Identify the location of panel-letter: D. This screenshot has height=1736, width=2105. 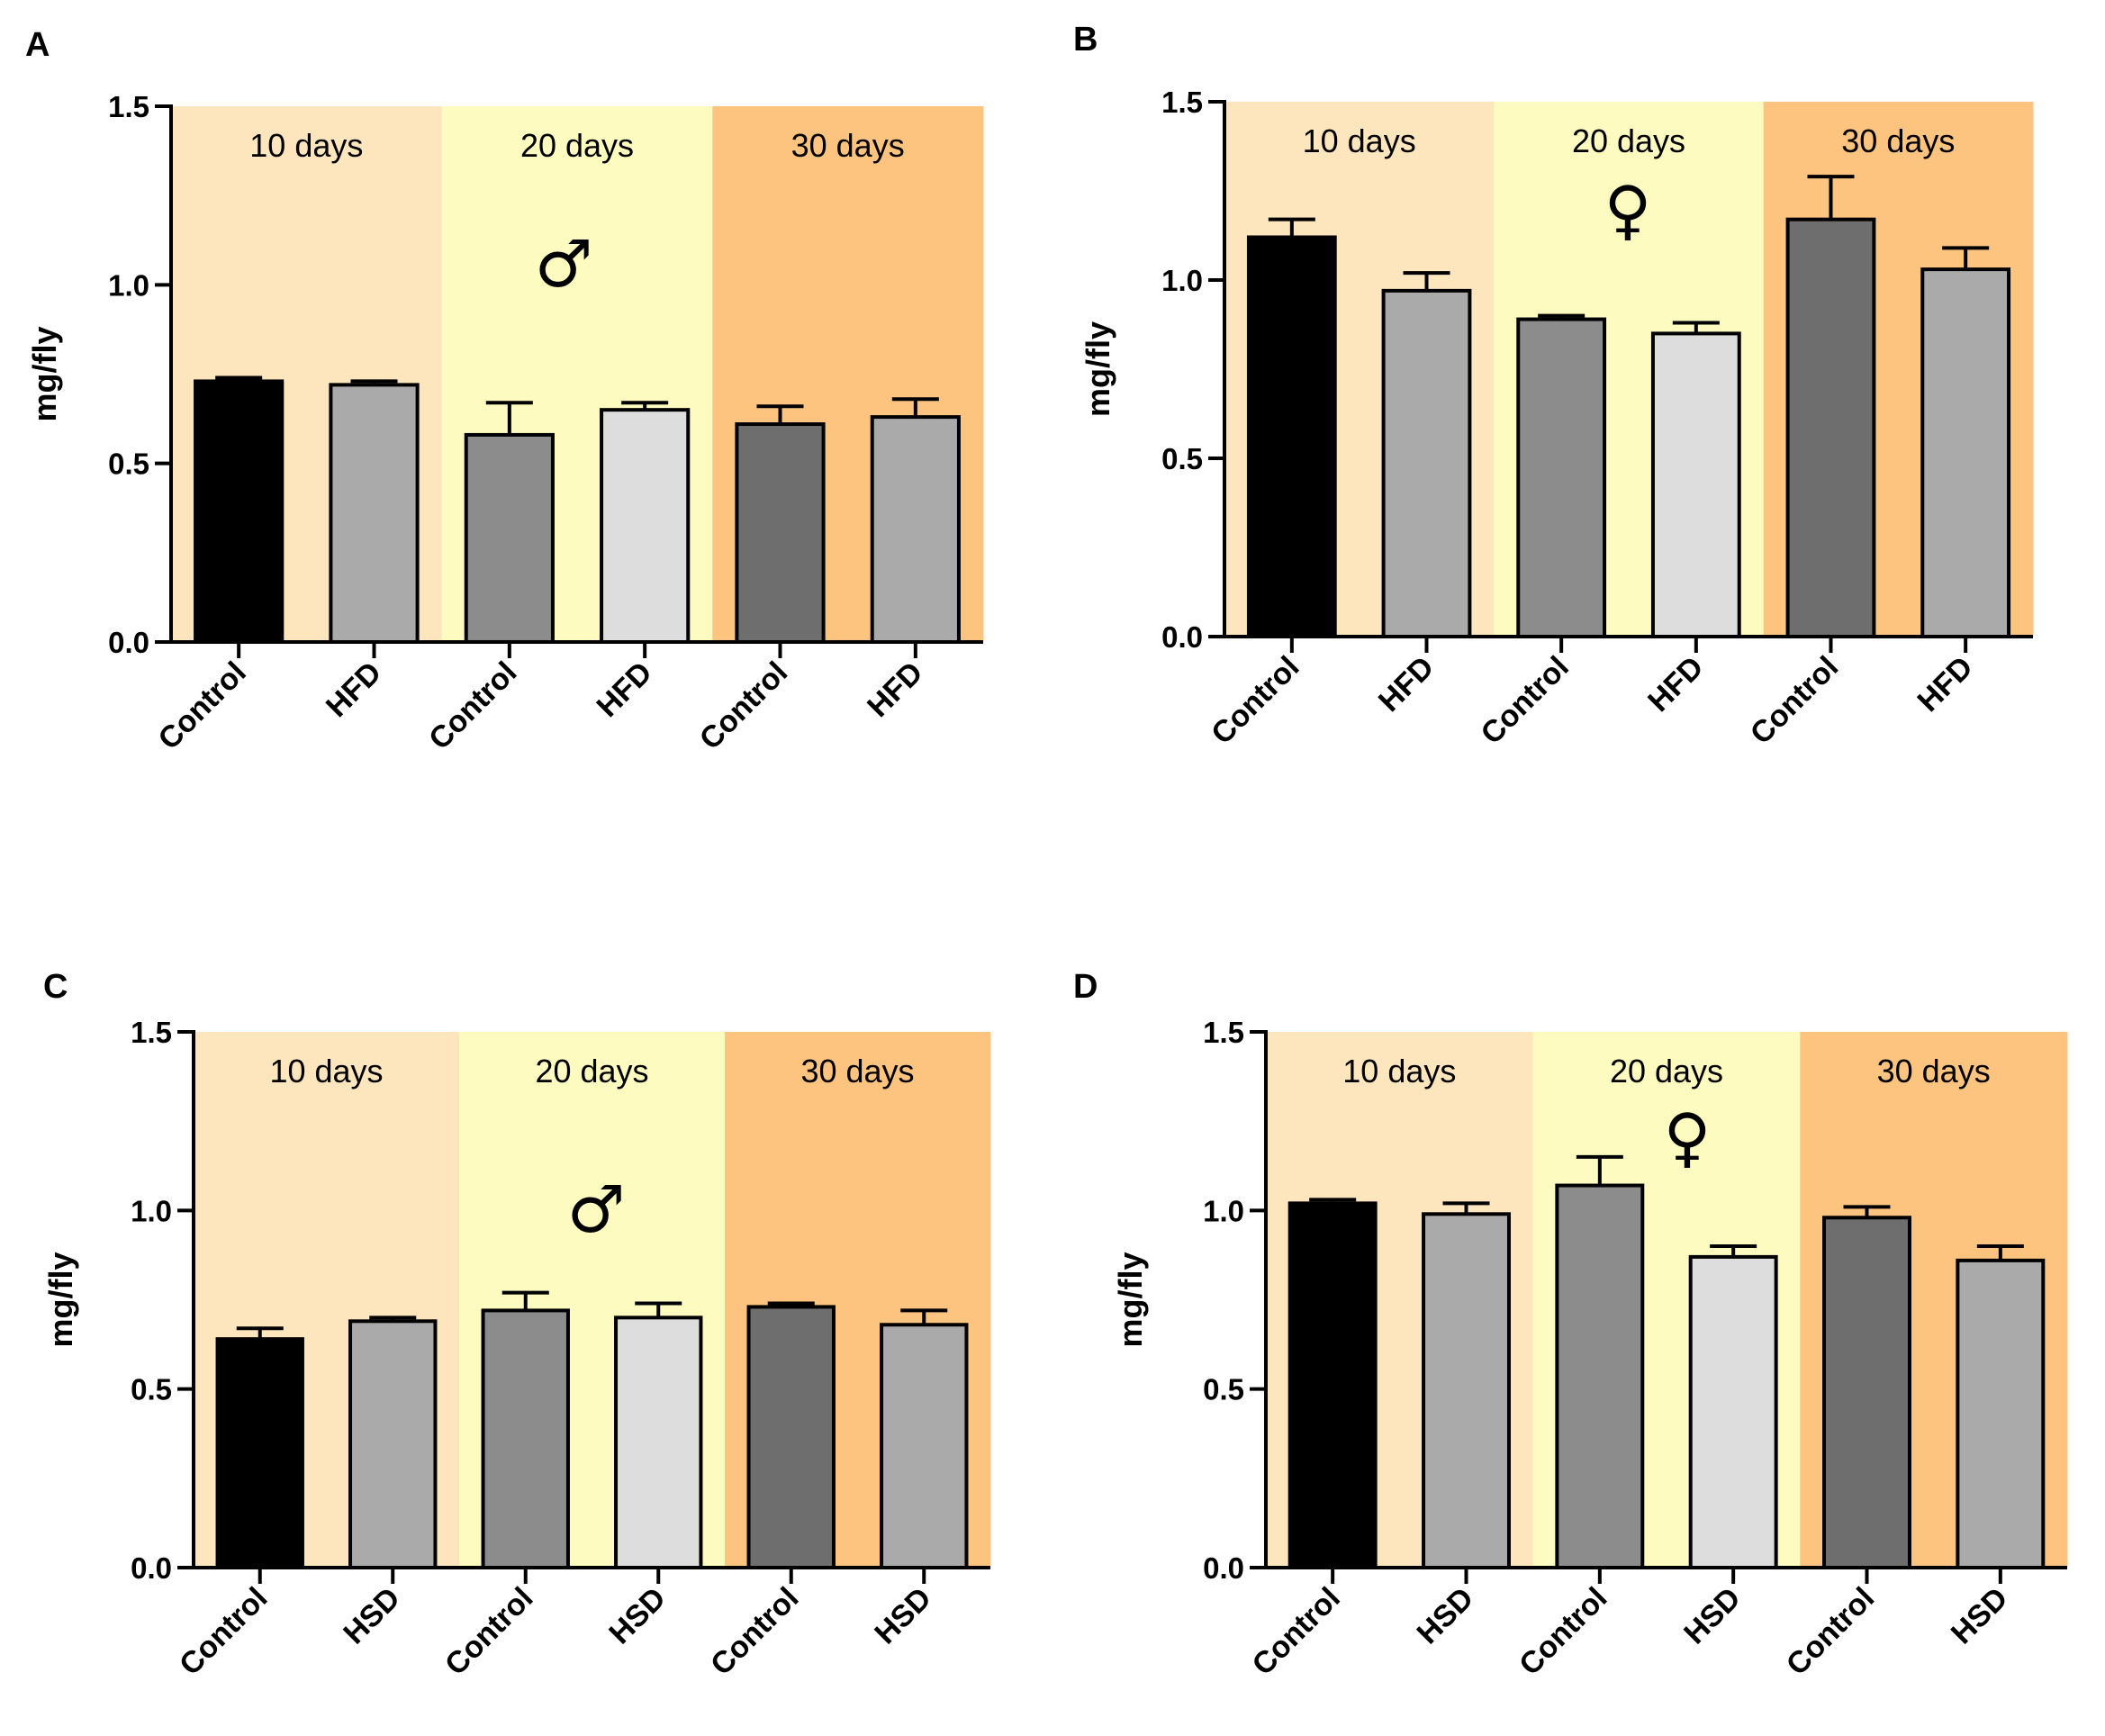
(1085, 987).